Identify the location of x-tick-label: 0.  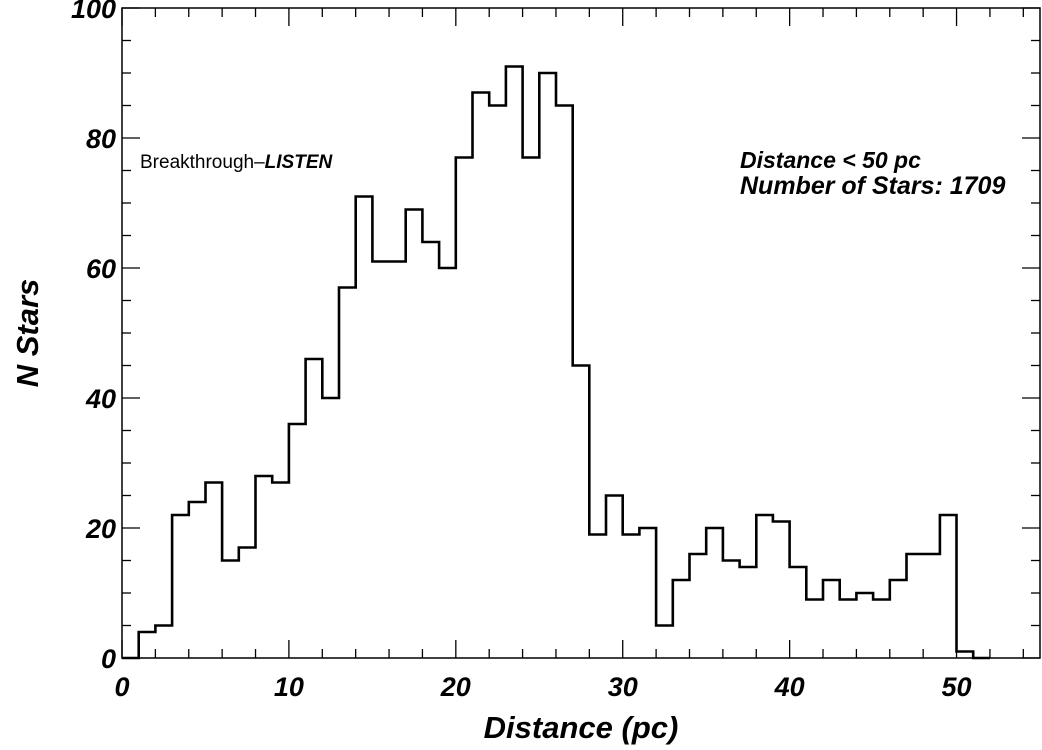
(121, 687).